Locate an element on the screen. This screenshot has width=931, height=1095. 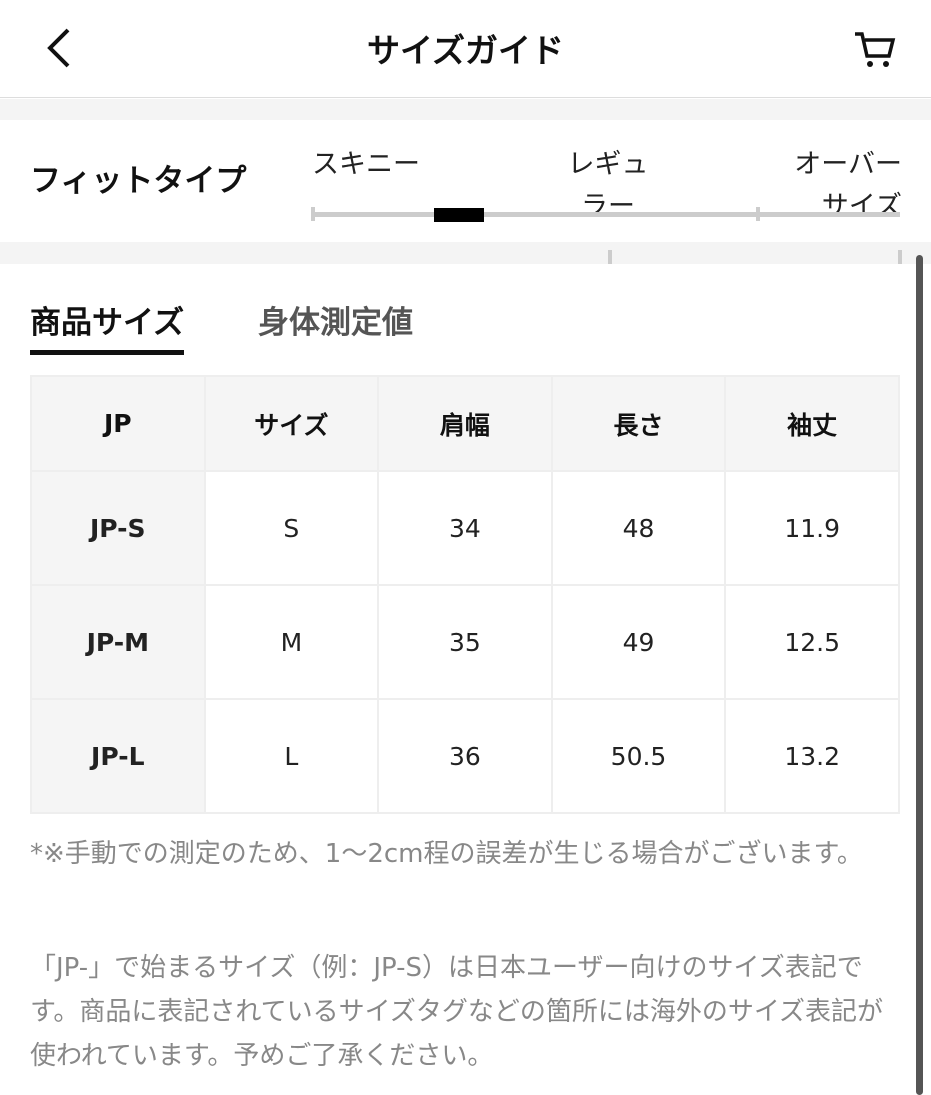
fit-slider-track is located at coordinates (606, 214).